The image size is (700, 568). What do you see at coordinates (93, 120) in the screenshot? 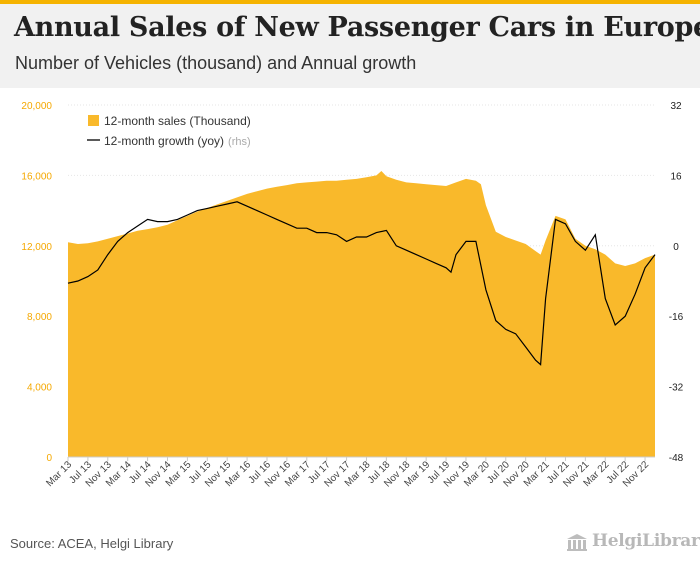
I see `legend-swatch-sales` at bounding box center [93, 120].